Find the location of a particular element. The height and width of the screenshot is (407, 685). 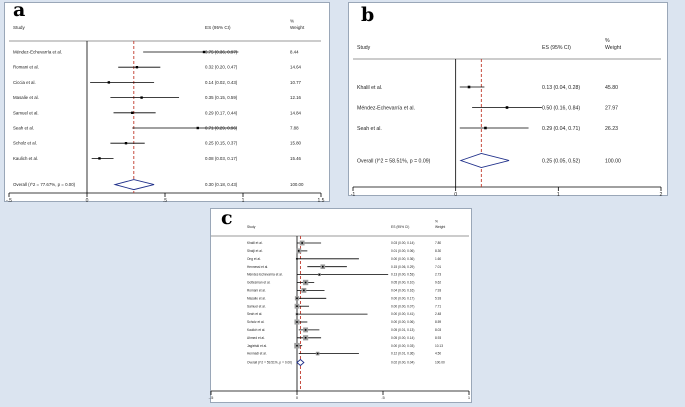

weight-value: 7.88 is located at coordinates (294, 128).